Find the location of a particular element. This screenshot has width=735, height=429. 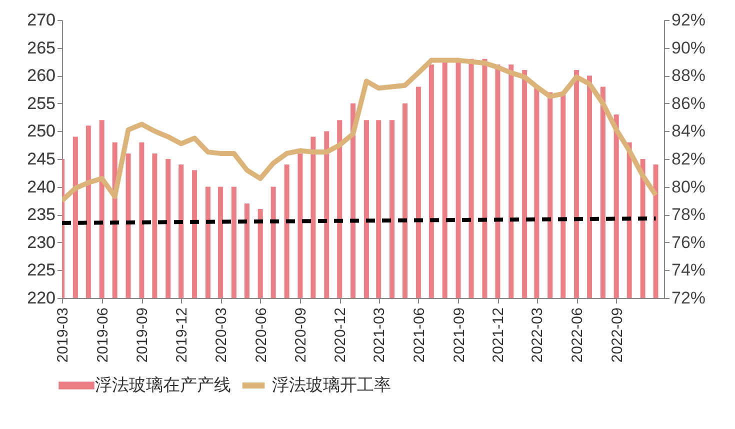

y2-tick-label: 74% is located at coordinates (689, 270).